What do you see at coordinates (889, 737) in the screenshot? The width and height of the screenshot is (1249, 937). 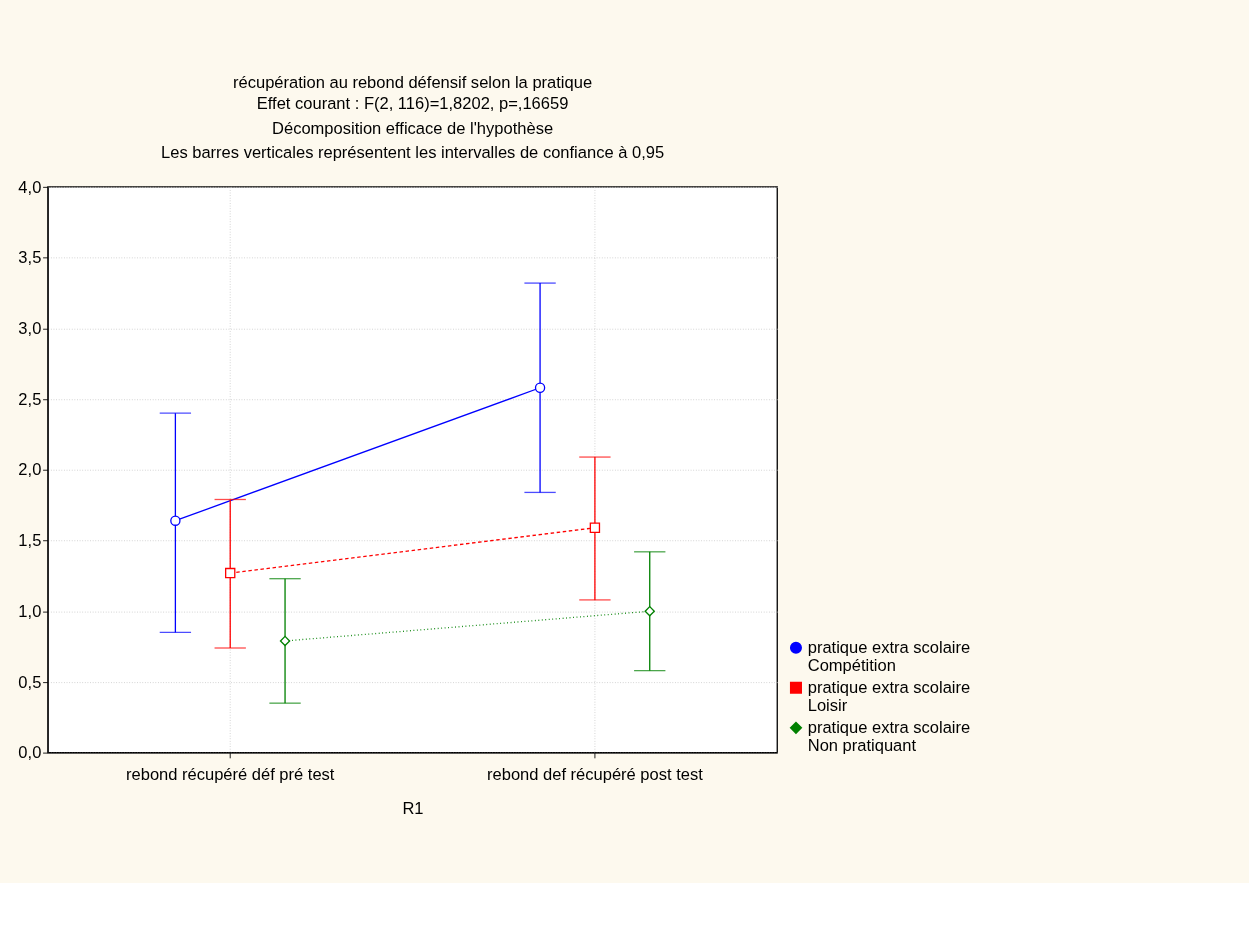 I see `legend-label: pratique extra scolaire Non pratiquant` at bounding box center [889, 737].